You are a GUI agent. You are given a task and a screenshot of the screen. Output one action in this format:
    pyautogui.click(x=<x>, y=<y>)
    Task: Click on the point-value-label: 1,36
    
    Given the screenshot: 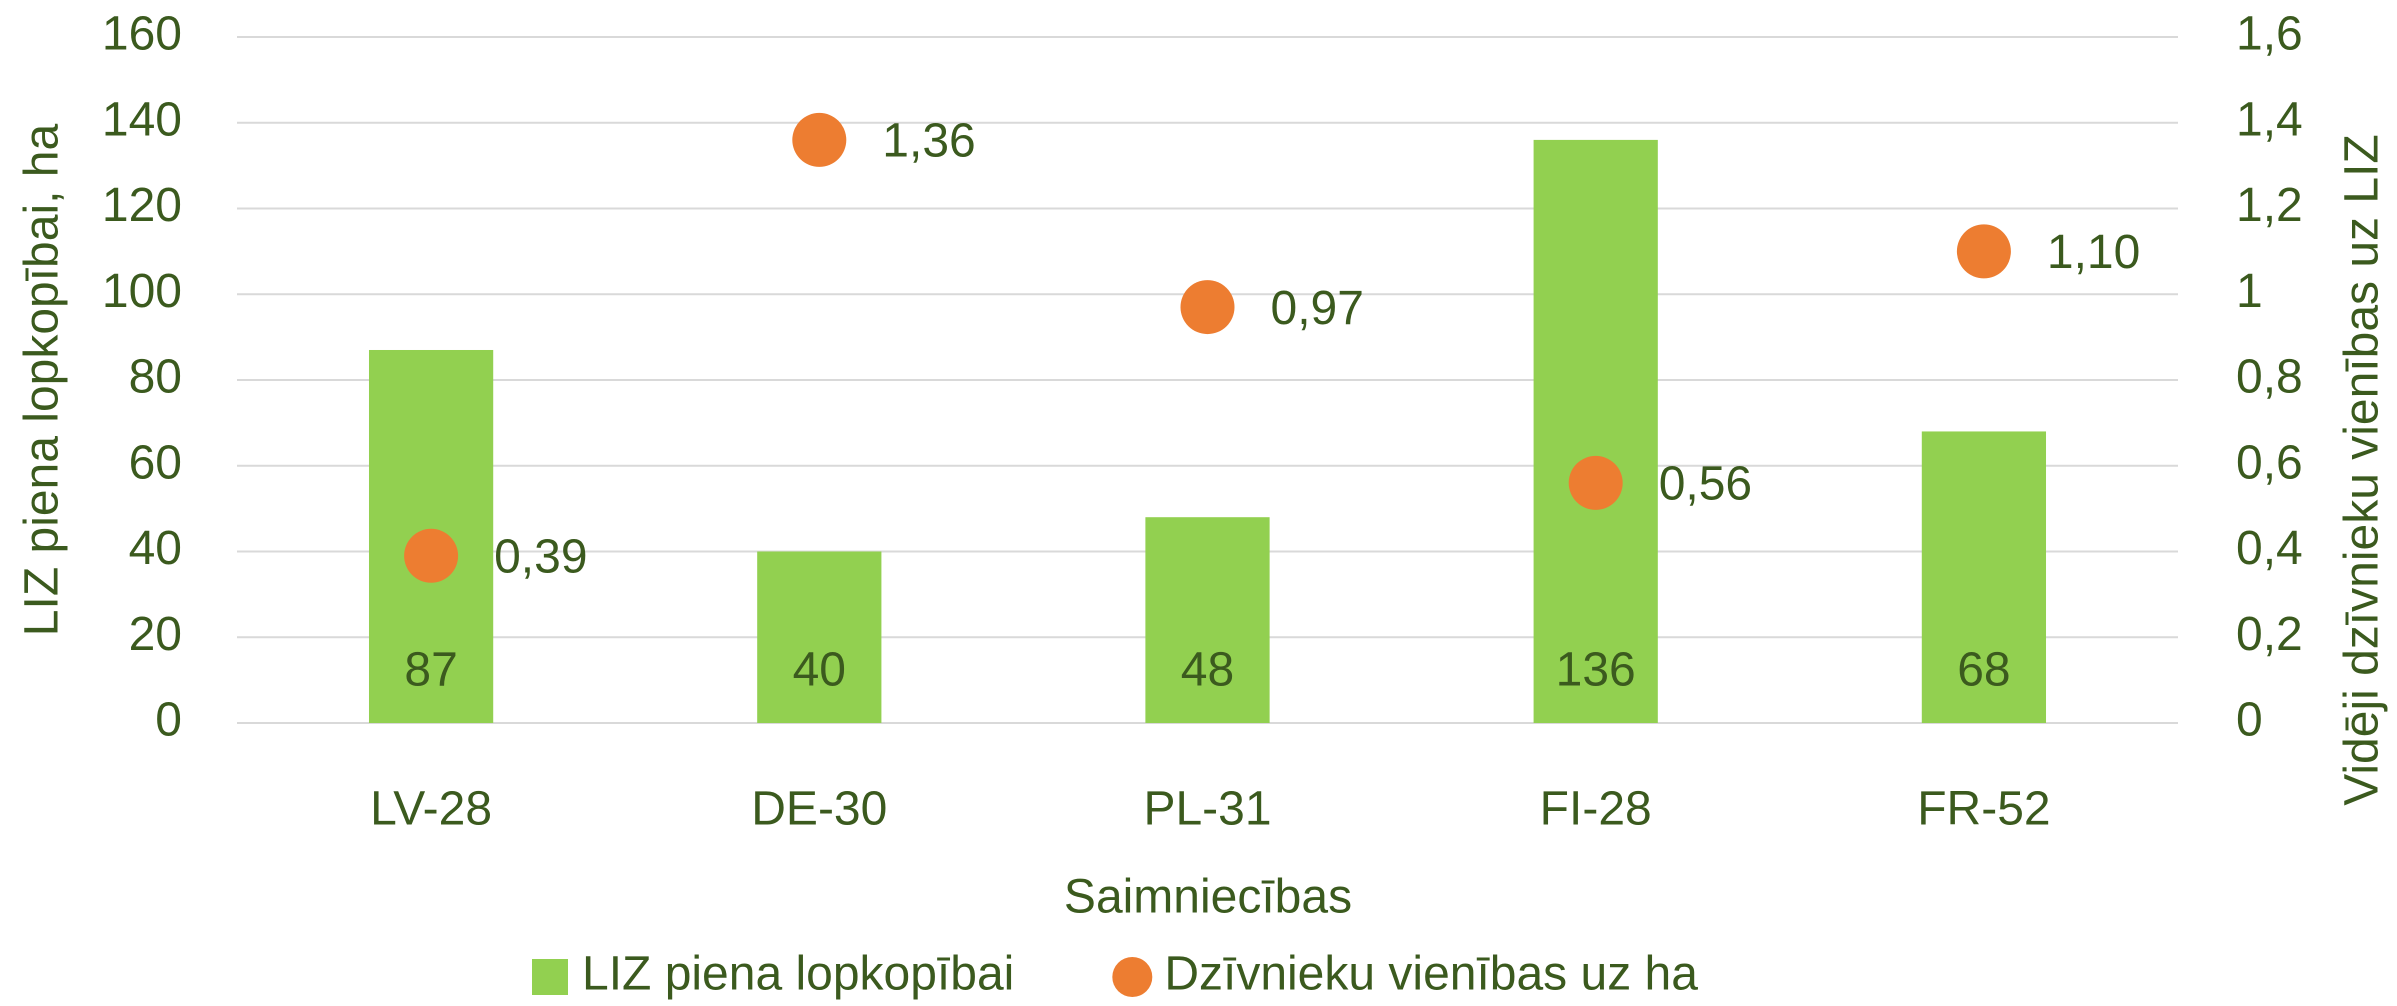 What is the action you would take?
    pyautogui.click(x=928, y=141)
    